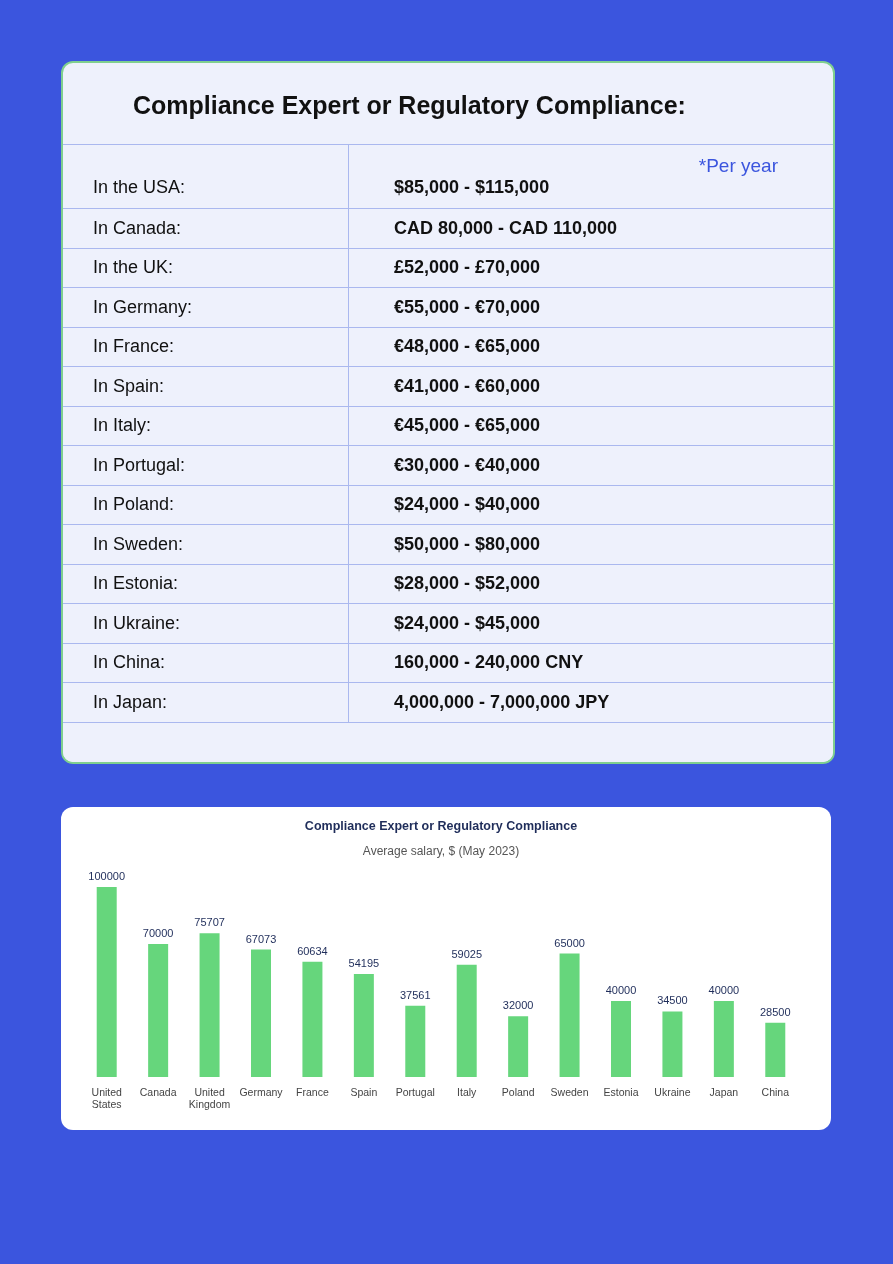 This screenshot has height=1264, width=893. What do you see at coordinates (590, 623) in the screenshot?
I see `text: $24,000 - $45,000` at bounding box center [590, 623].